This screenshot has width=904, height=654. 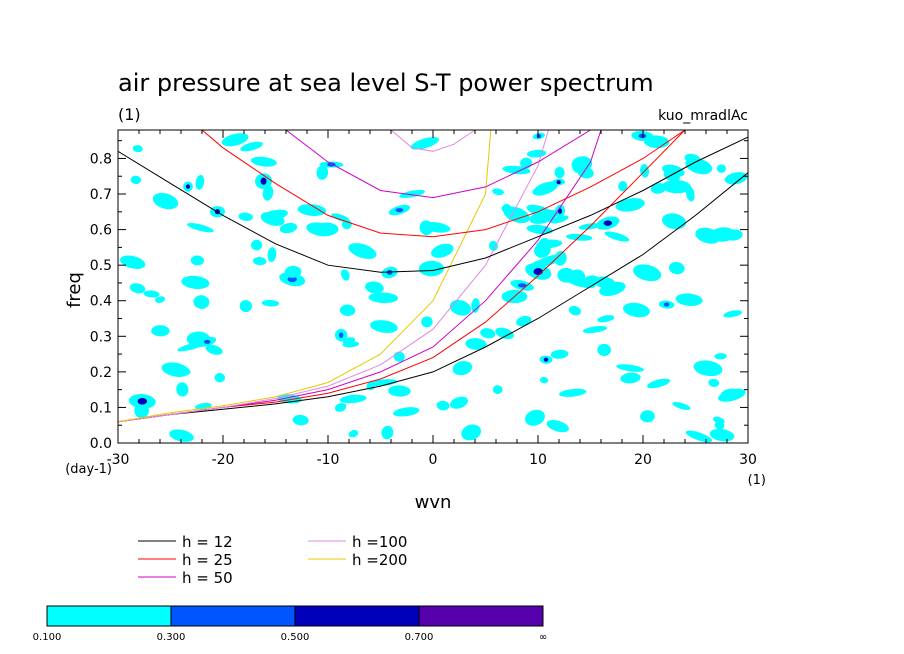 I want to click on x-tick-label: -20, so click(x=223, y=460).